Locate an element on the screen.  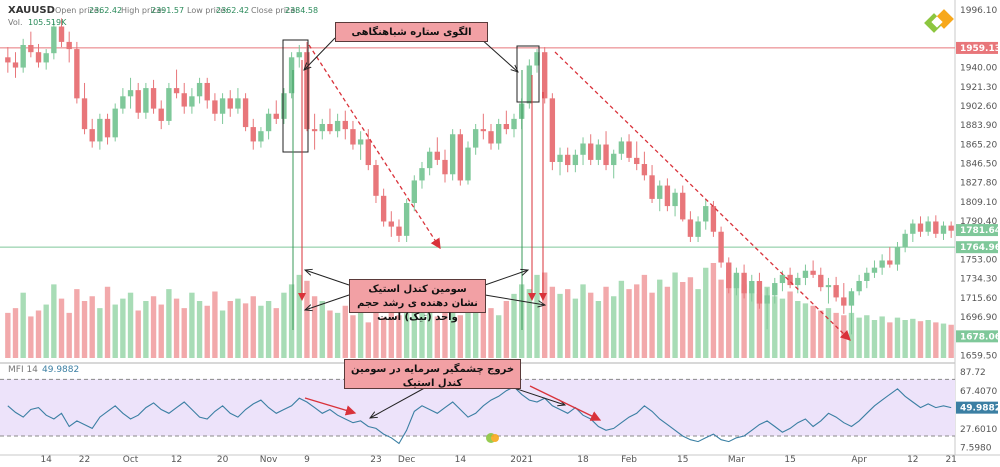
time-tick-label: Mar is located at coordinates (736, 460).